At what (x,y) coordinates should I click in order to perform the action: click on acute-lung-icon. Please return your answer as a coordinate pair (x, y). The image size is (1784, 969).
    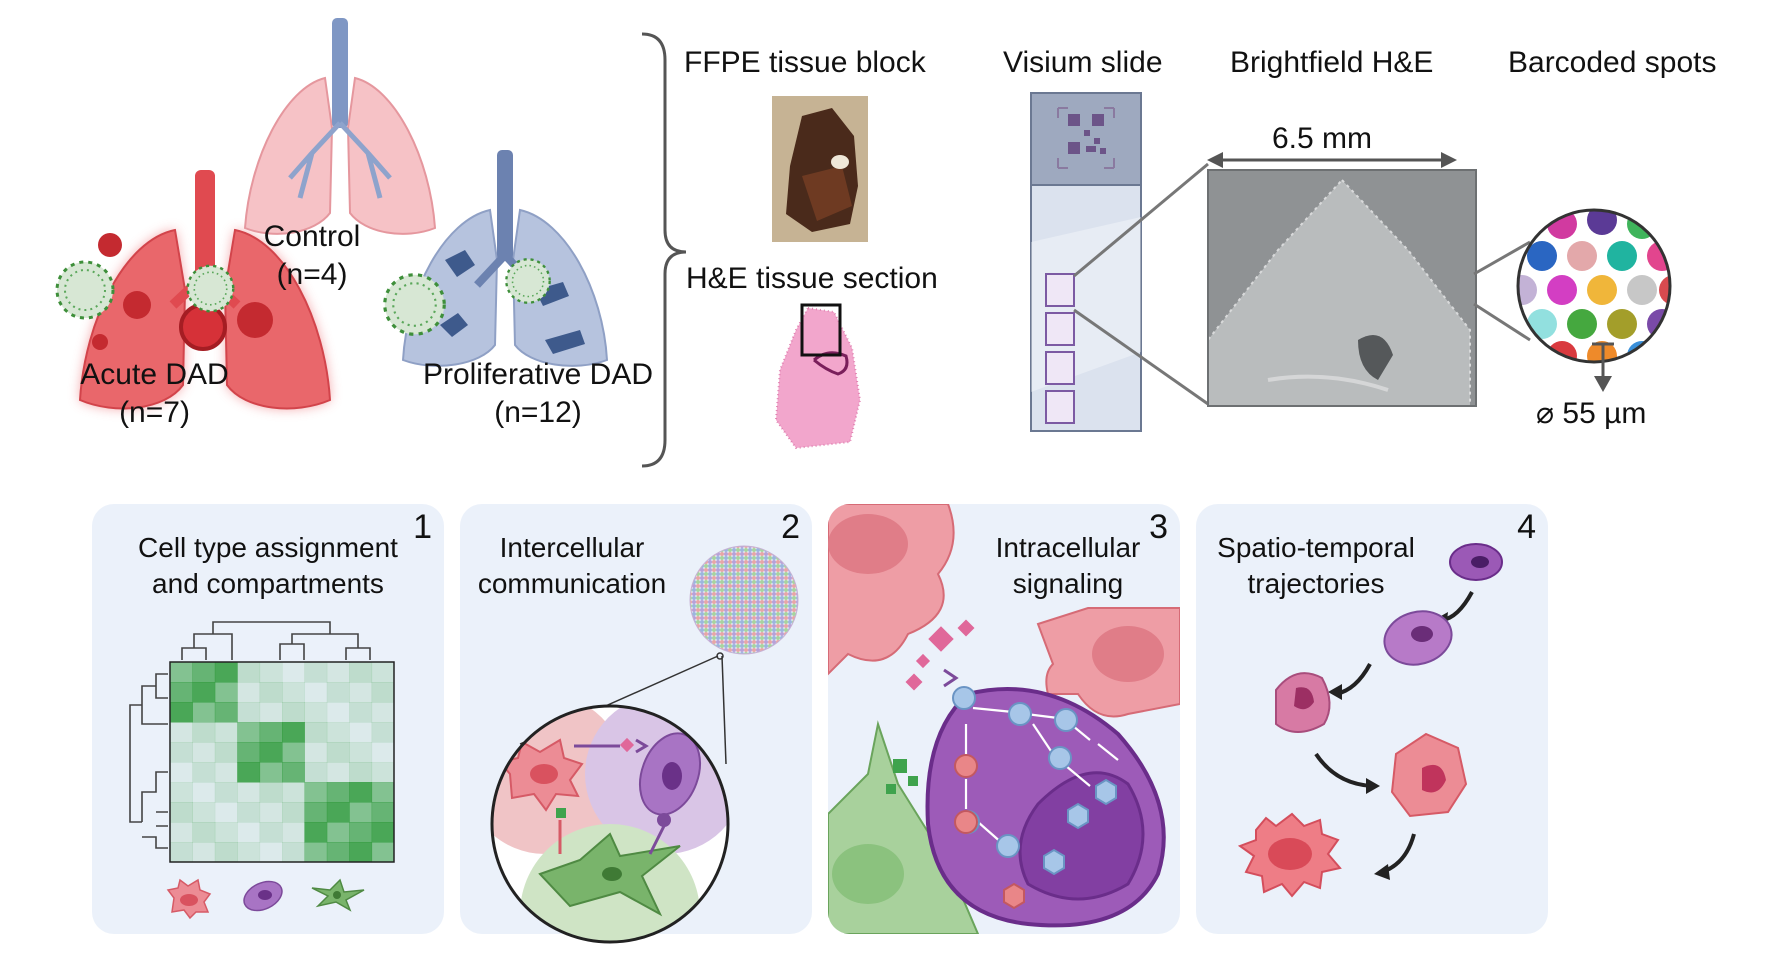
    Looking at the image, I should click on (205, 290).